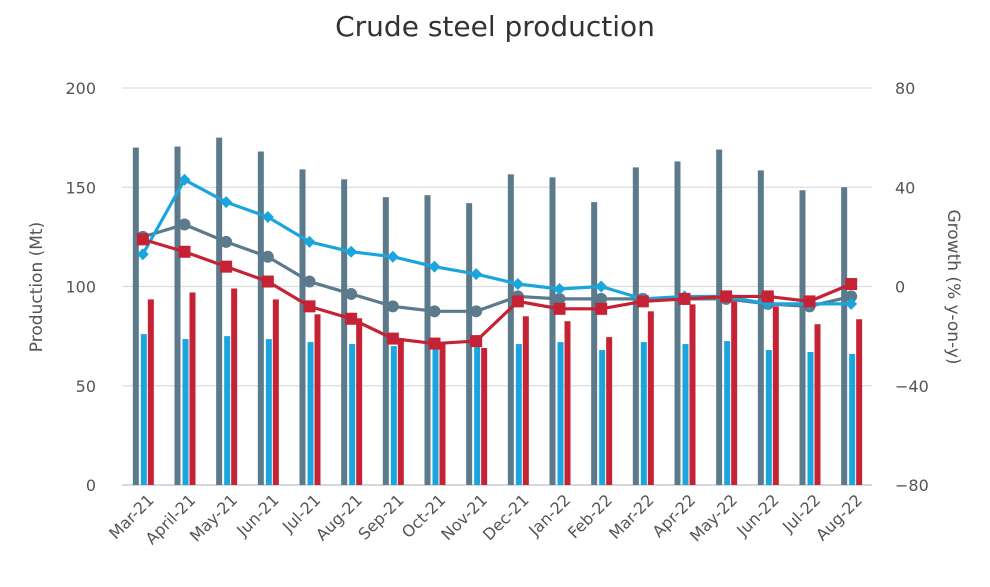  I want to click on y-tick-label: 200, so click(80, 88).